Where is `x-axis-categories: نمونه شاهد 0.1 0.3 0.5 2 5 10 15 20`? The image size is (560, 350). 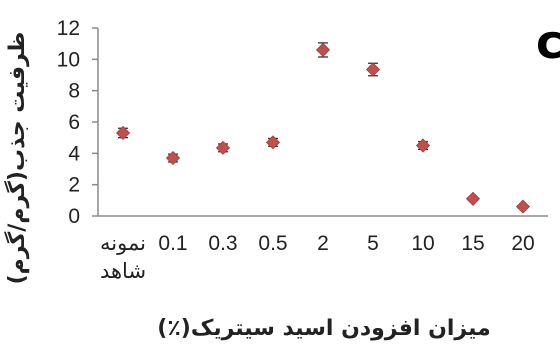
x-axis-categories: نمونه شاهد 0.1 0.3 0.5 2 5 10 15 20 is located at coordinates (317, 257).